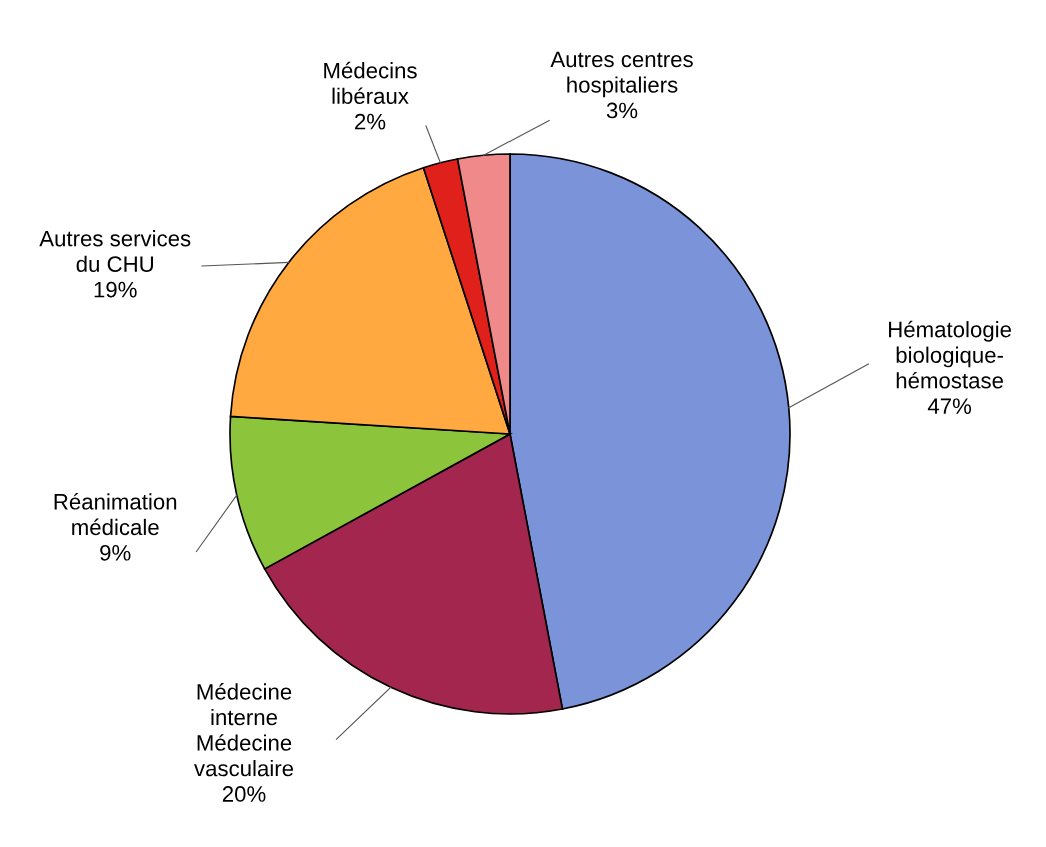  Describe the element at coordinates (950, 354) in the screenshot. I see `slice-label: Hématologie biologique- hémostase` at that location.